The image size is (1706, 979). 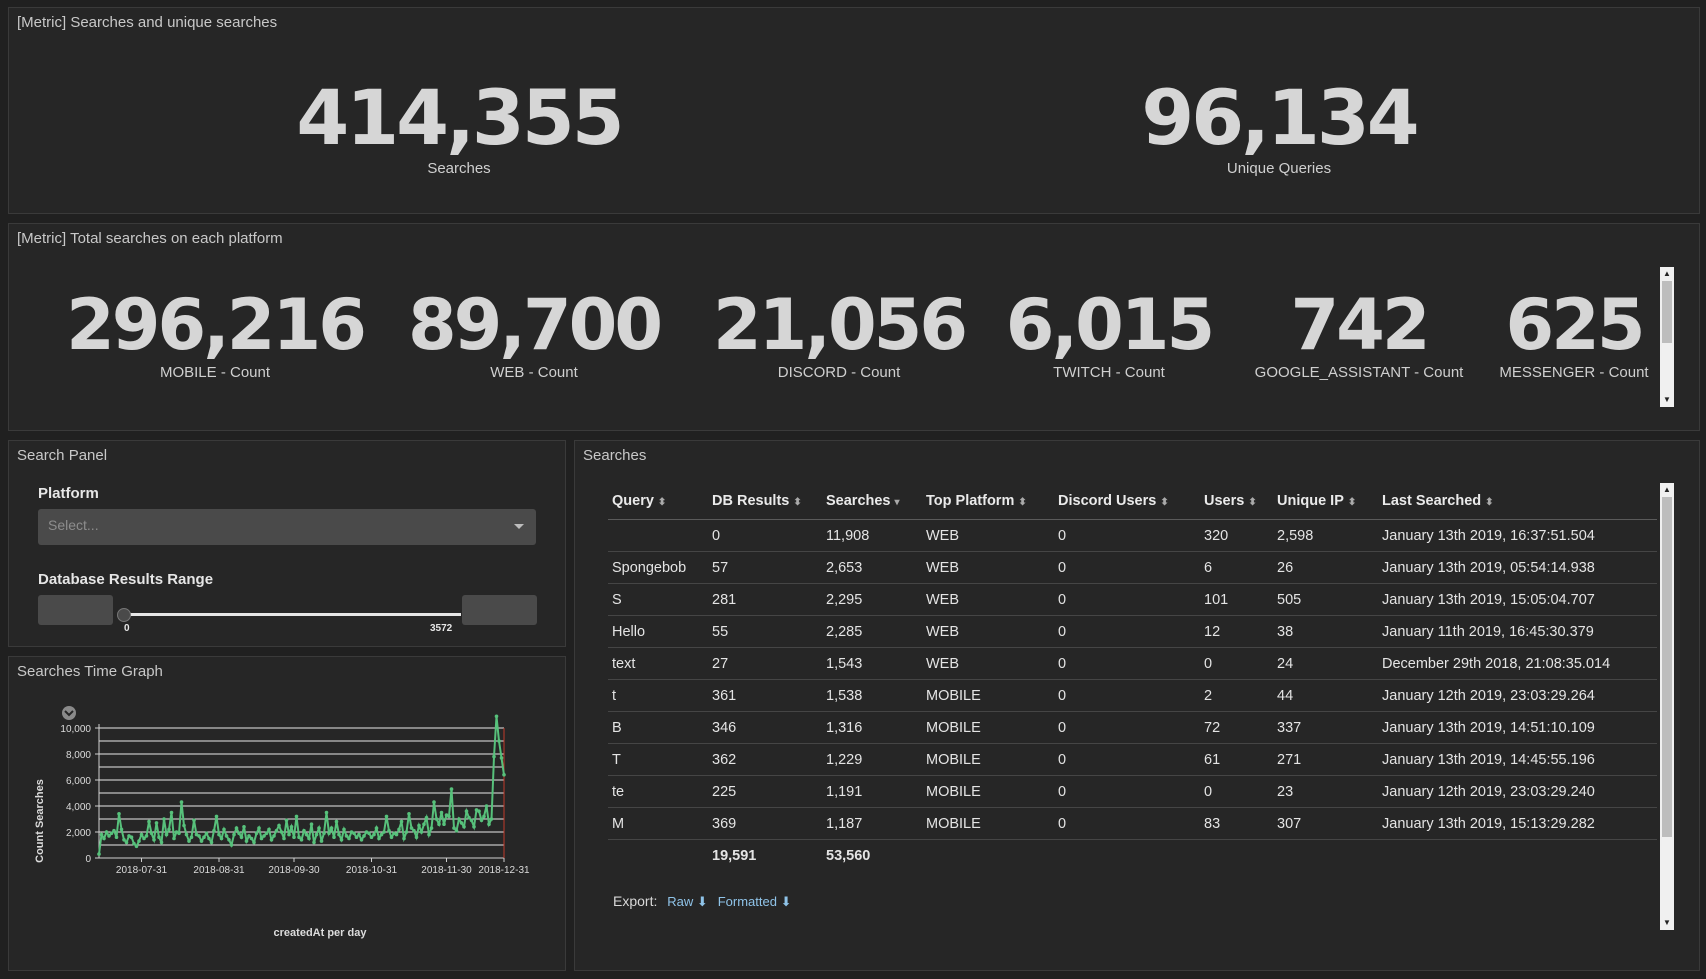 What do you see at coordinates (499, 610) in the screenshot?
I see `range-max-input` at bounding box center [499, 610].